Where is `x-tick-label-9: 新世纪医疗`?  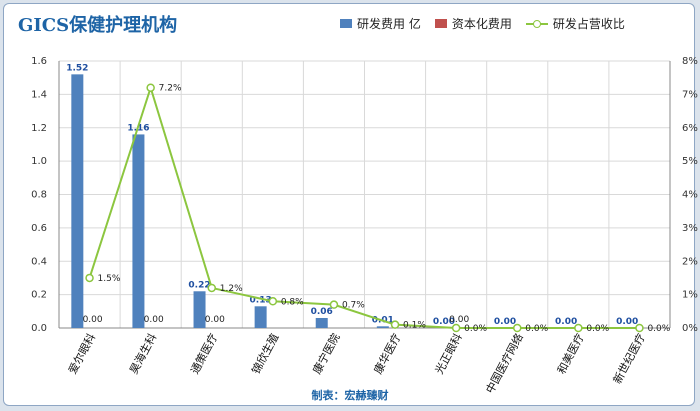
x-tick-label-9: 新世纪医疗 is located at coordinates (629, 358).